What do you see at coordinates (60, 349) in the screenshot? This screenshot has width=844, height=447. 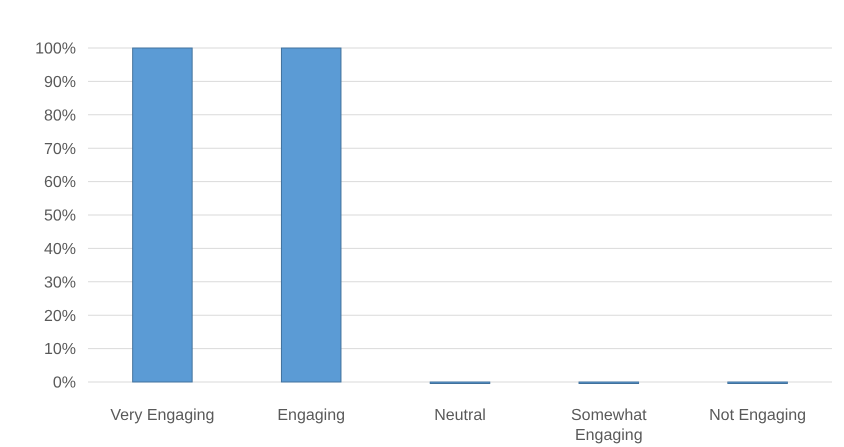 I see `y-tick-label: 10%` at bounding box center [60, 349].